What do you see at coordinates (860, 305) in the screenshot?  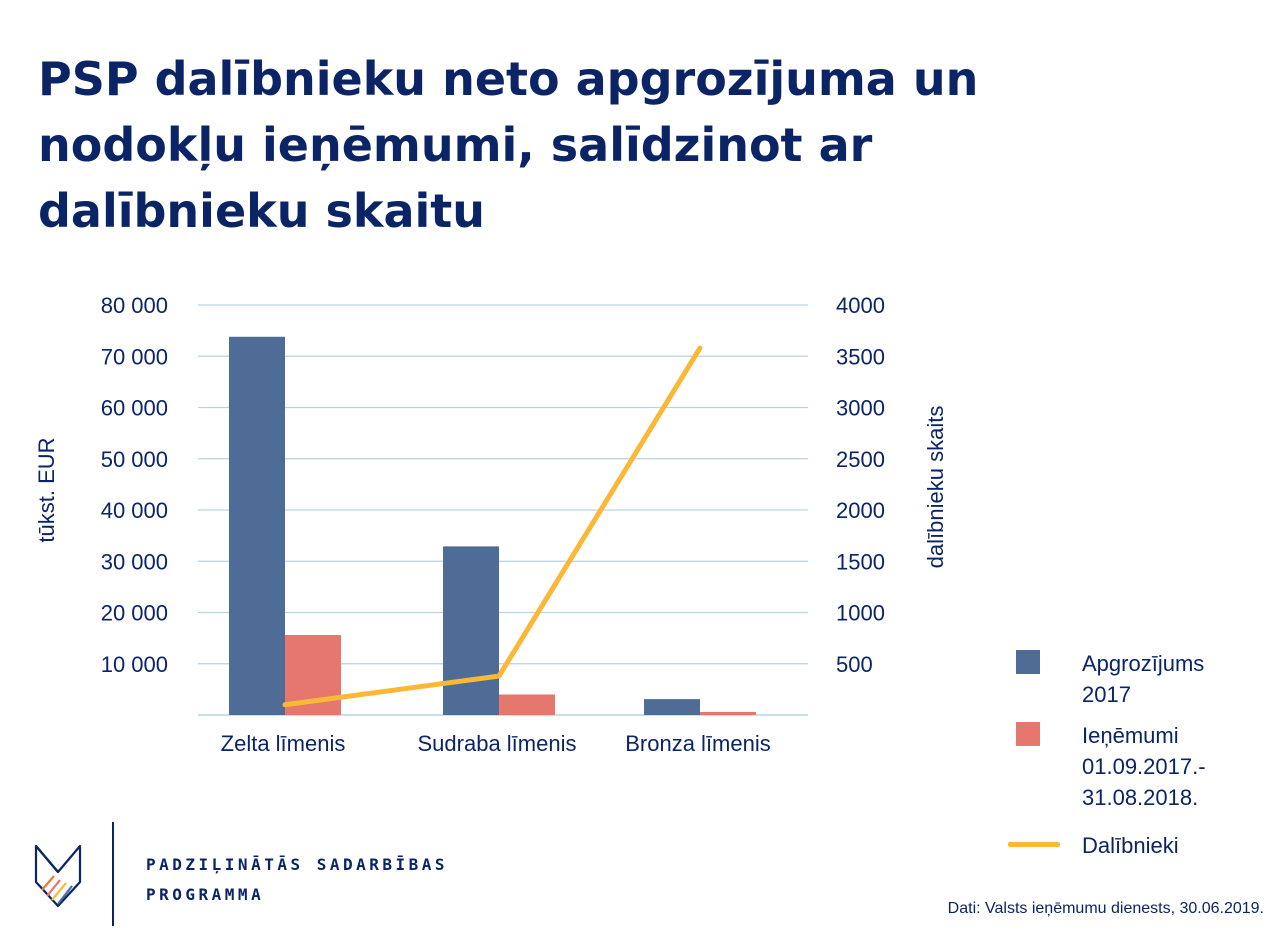 I see `y2-tick-label-right: 4000` at bounding box center [860, 305].